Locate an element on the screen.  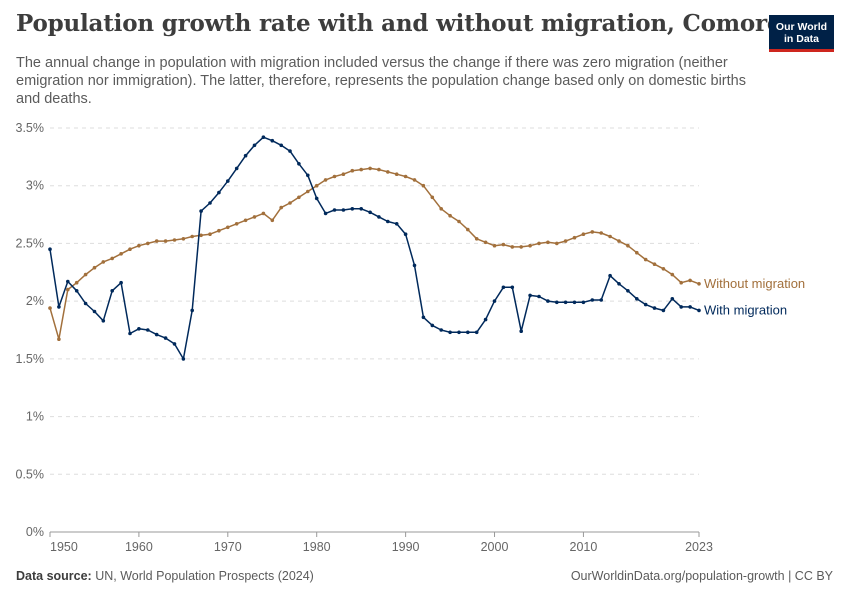
y-tick-label: 3.5% is located at coordinates (30, 128).